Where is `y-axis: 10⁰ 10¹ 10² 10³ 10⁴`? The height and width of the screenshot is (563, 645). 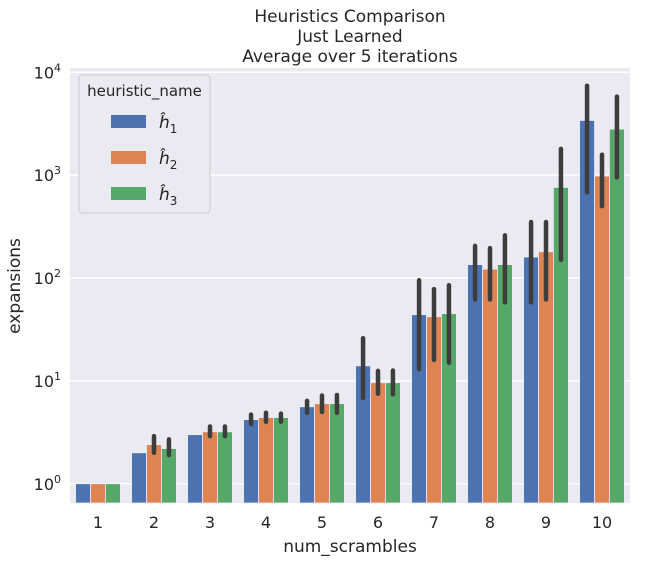 y-axis: 10⁰ 10¹ 10² 10³ 10⁴ is located at coordinates (47, 277).